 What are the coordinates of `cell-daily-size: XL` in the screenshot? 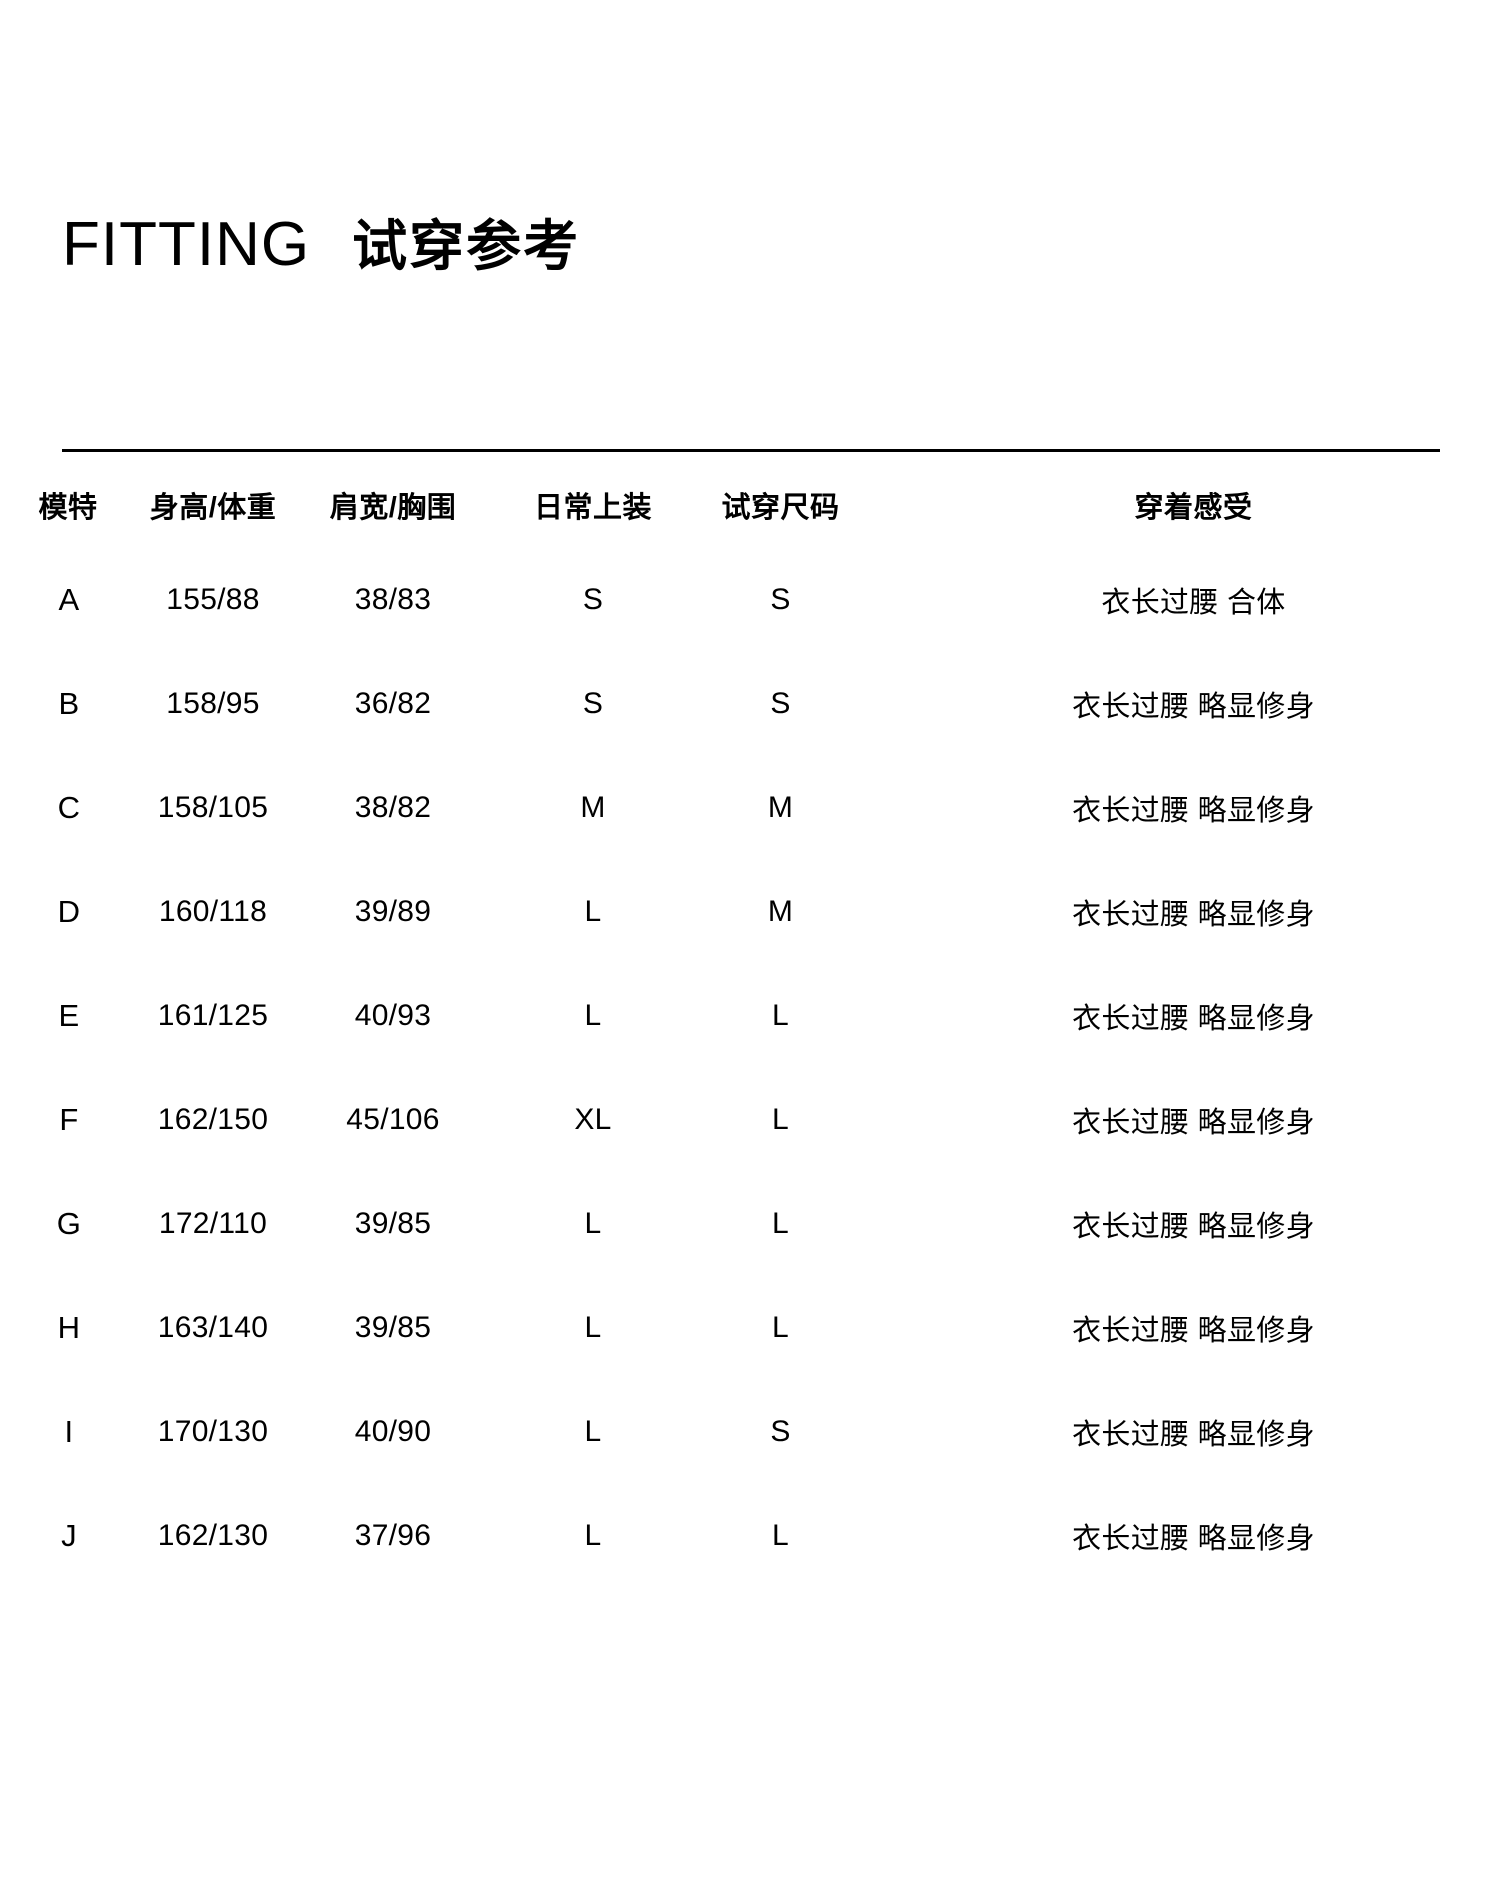 It's located at (593, 1119).